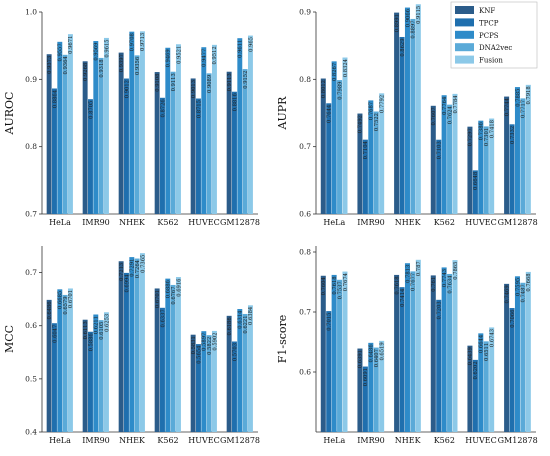  What do you see at coordinates (464, 10) in the screenshot?
I see `legend-swatch-knf` at bounding box center [464, 10].